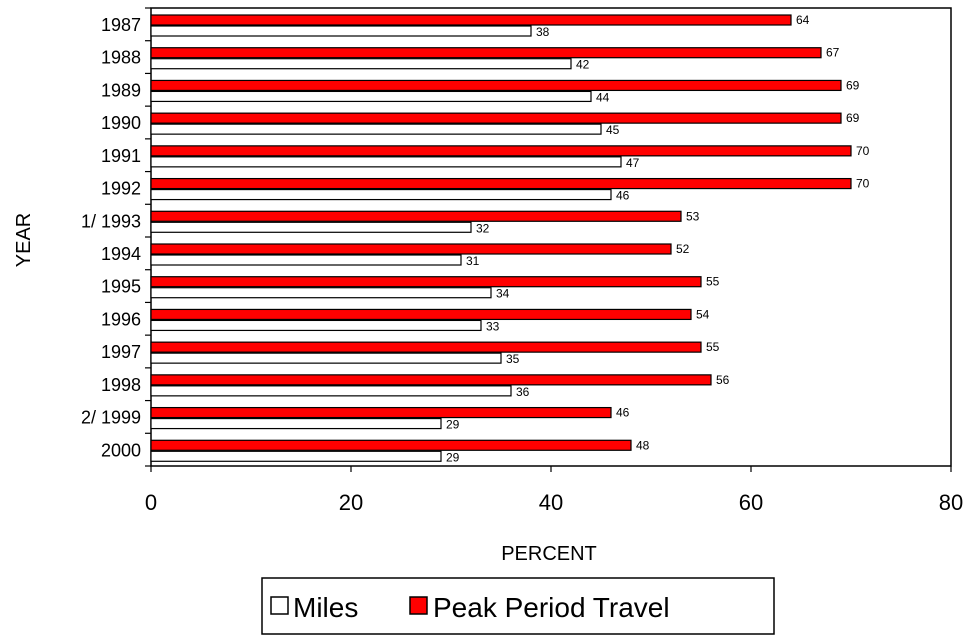 Image resolution: width=970 pixels, height=641 pixels. Describe the element at coordinates (121, 25) in the screenshot. I see `y-tick-label: 1987` at that location.